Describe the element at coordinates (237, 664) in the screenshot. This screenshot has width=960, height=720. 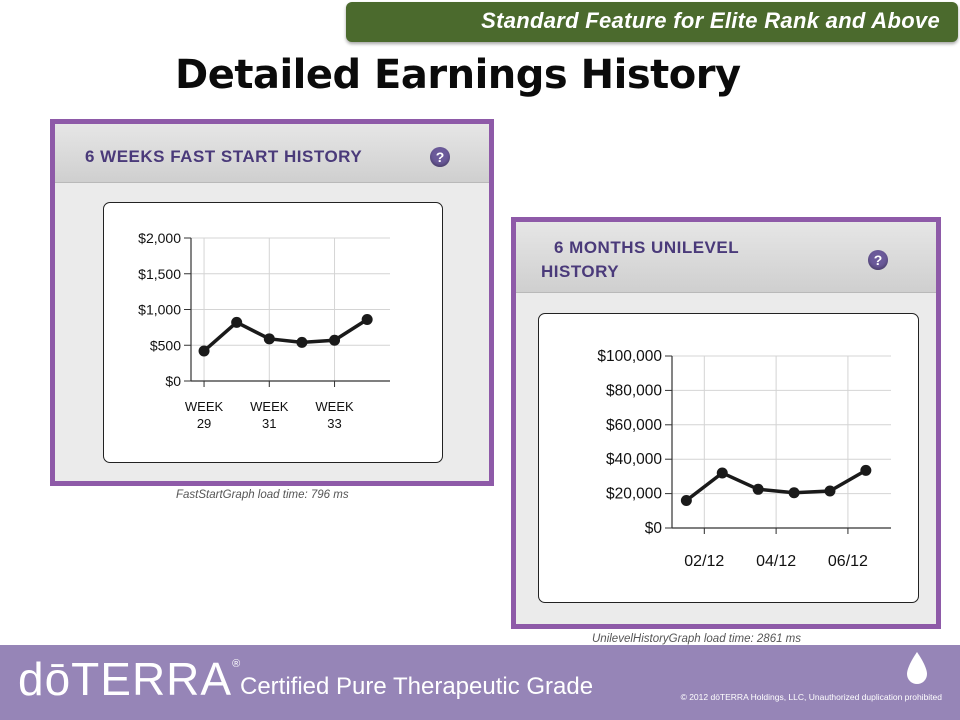
I see `registered-mark: ®` at that location.